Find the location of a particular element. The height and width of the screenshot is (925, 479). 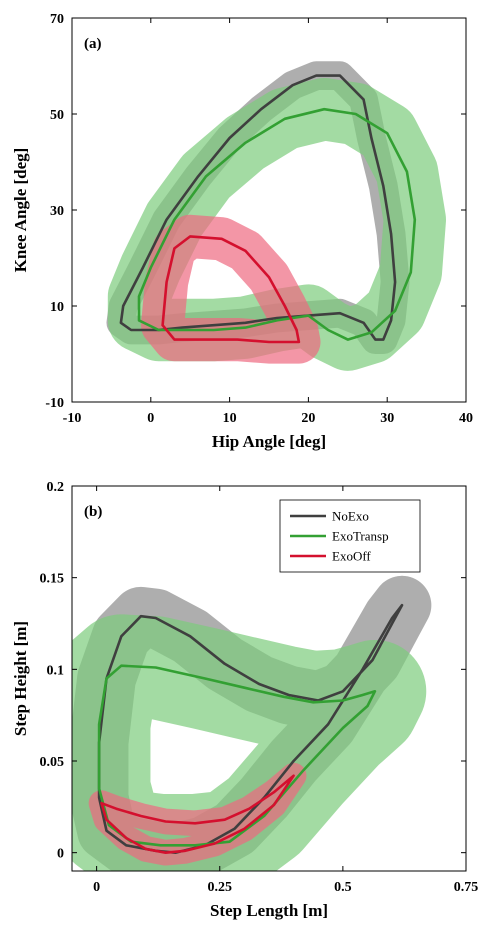

panel-a-xtick-label: 20 is located at coordinates (308, 418).